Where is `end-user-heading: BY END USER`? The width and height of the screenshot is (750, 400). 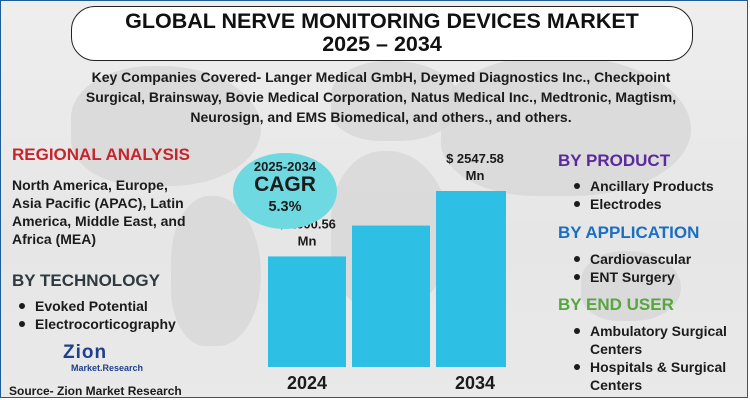 end-user-heading: BY END USER is located at coordinates (616, 304).